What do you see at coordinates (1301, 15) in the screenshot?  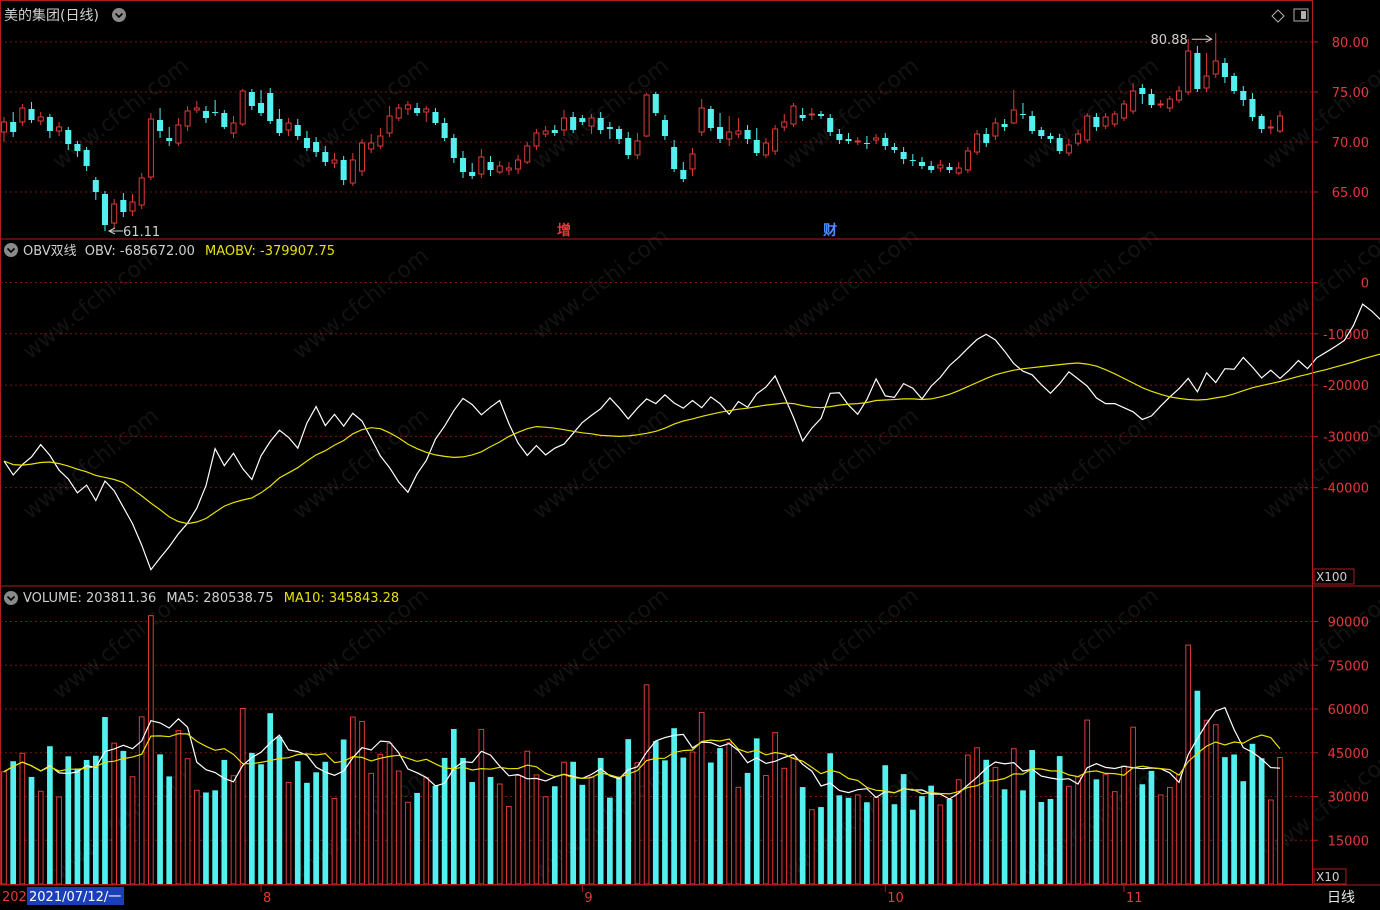 I see `window-toggle-icon` at bounding box center [1301, 15].